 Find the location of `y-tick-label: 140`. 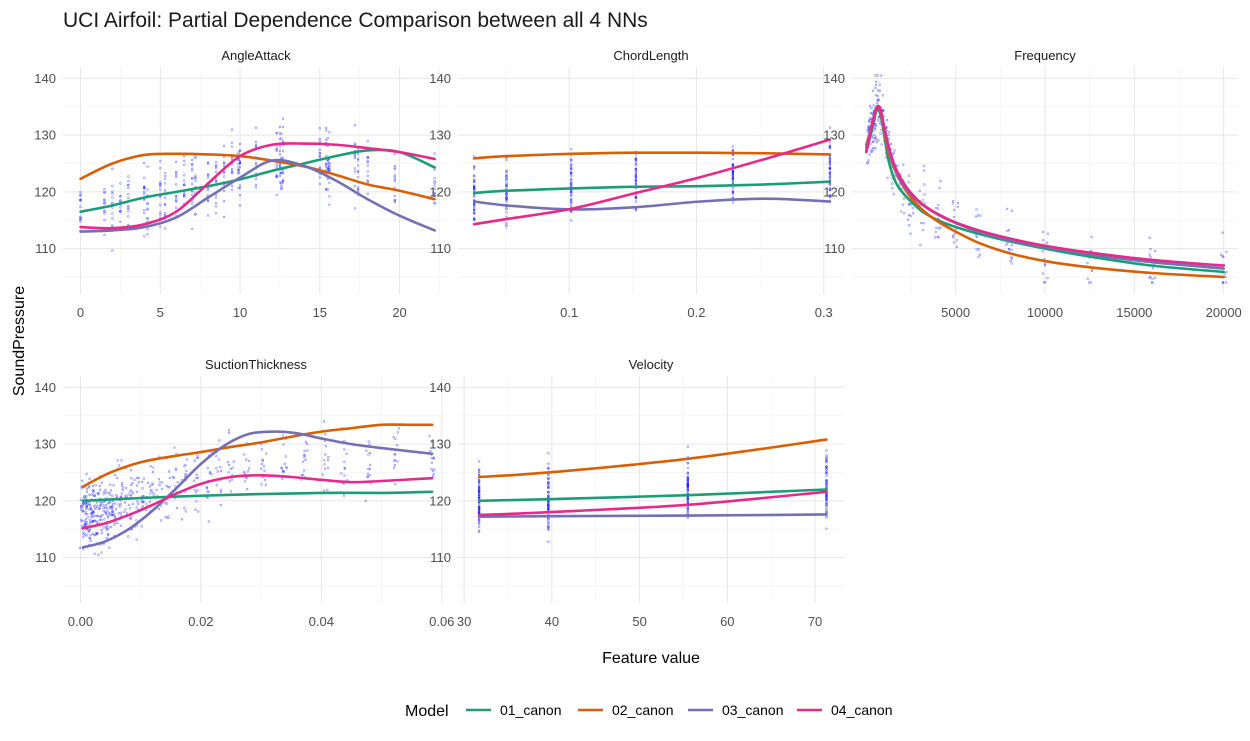

y-tick-label: 140 is located at coordinates (440, 387).